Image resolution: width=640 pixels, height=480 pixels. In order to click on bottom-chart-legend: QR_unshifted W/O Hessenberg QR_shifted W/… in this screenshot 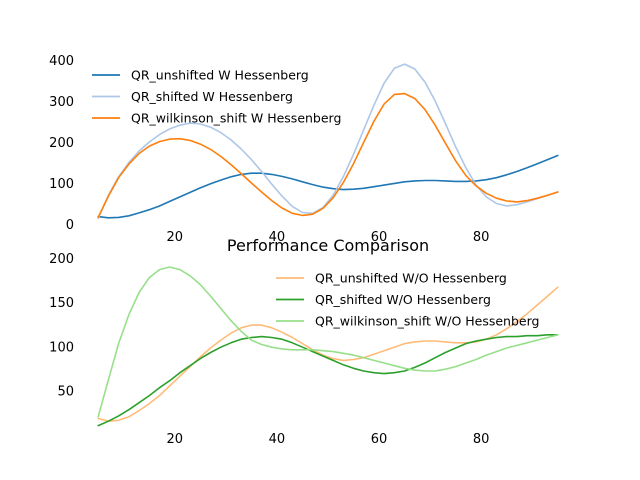, I will do `click(407, 300)`.